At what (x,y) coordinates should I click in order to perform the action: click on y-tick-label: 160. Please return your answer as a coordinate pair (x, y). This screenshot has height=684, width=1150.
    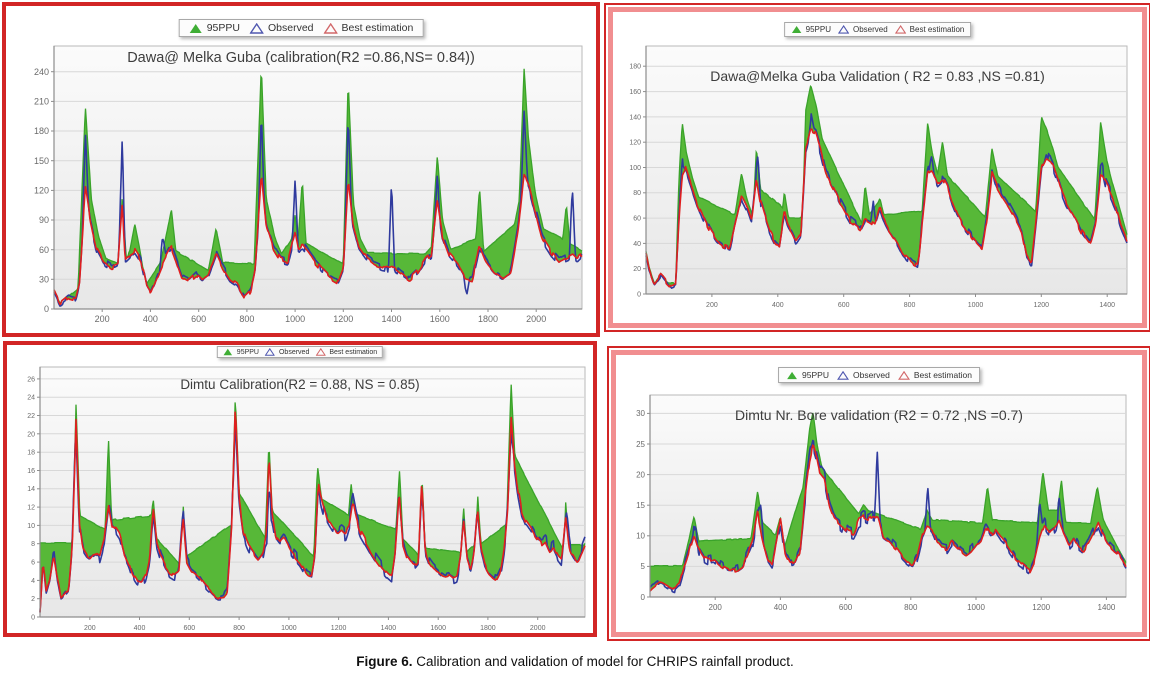
    Looking at the image, I should click on (635, 92).